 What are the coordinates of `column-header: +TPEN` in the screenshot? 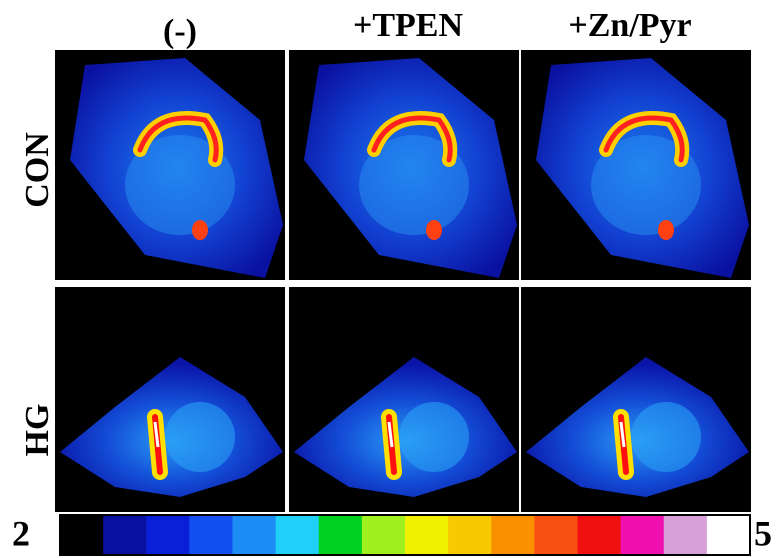 It's located at (408, 25).